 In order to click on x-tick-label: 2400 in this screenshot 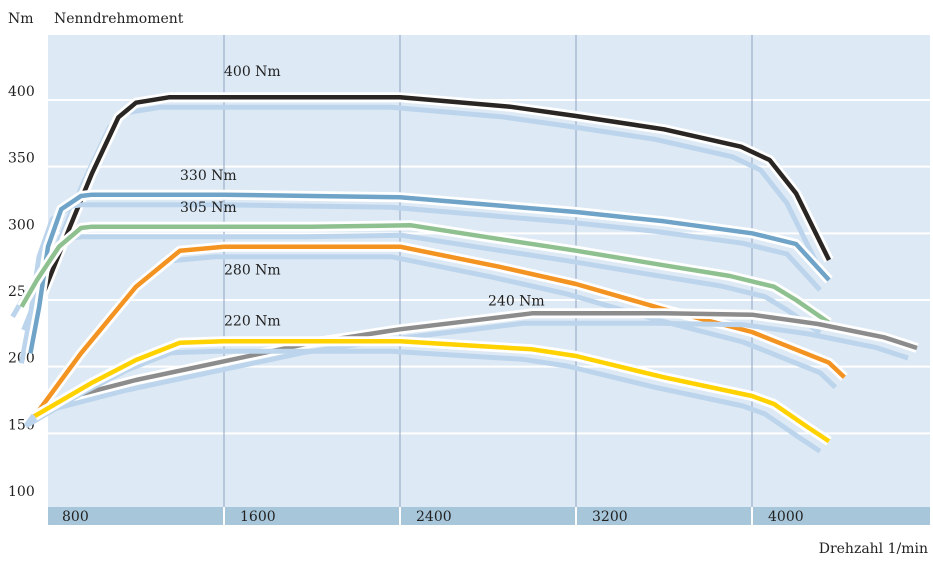, I will do `click(434, 517)`.